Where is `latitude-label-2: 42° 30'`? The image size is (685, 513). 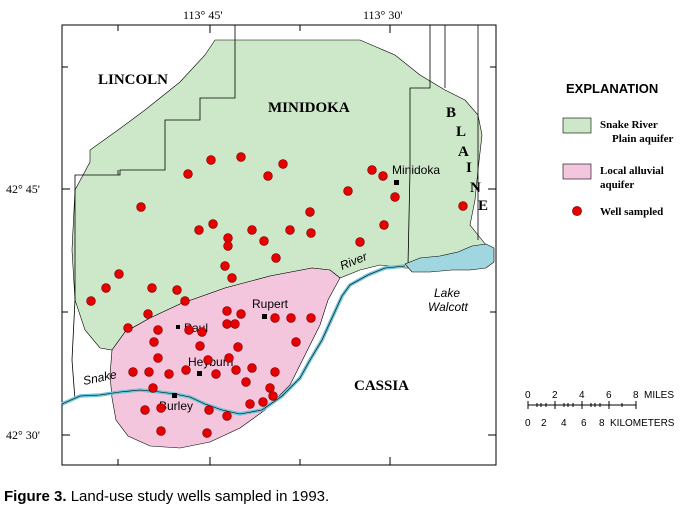
latitude-label-2: 42° 30' is located at coordinates (23, 435).